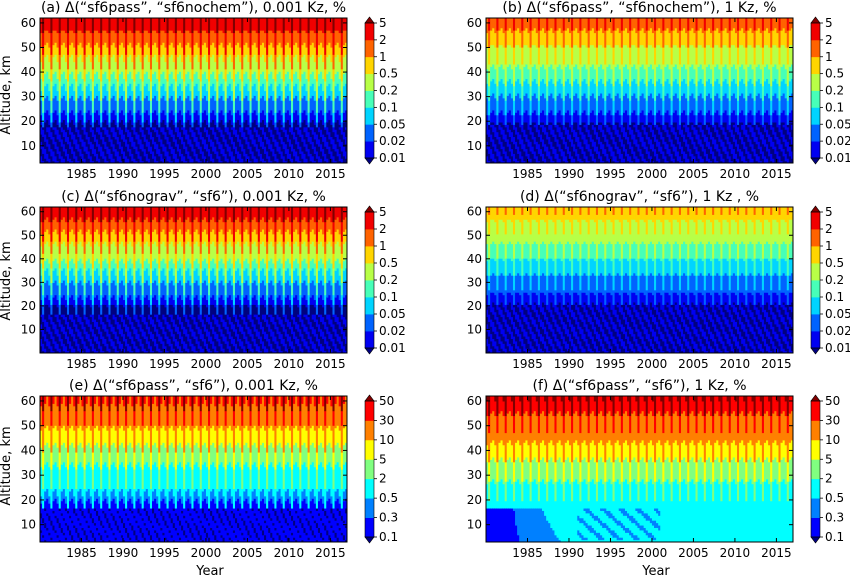 The image size is (850, 578). What do you see at coordinates (776, 174) in the screenshot?
I see `x-tick-label: 2015` at bounding box center [776, 174].